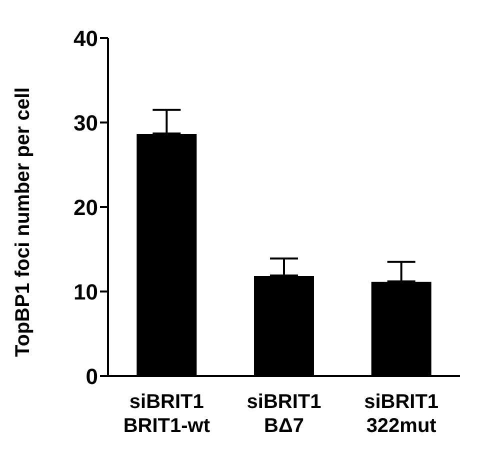 The width and height of the screenshot is (478, 464). What do you see at coordinates (284, 414) in the screenshot?
I see `x-tick-label: siBRIT1 BΔ7` at bounding box center [284, 414].